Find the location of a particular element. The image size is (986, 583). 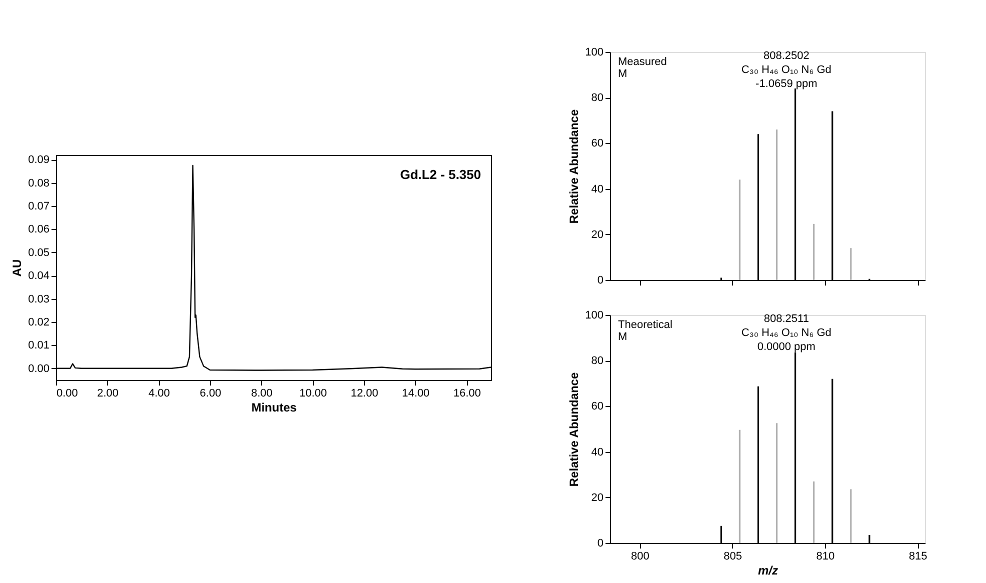

x-tick-label: 12.00 is located at coordinates (364, 394).